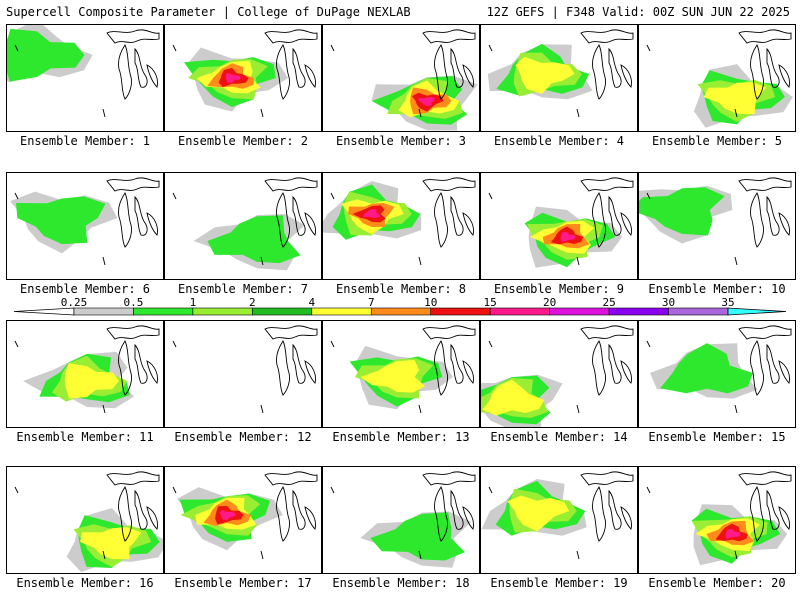 The width and height of the screenshot is (800, 600). What do you see at coordinates (243, 583) in the screenshot?
I see `panel-caption: Ensemble Member: 17` at bounding box center [243, 583].